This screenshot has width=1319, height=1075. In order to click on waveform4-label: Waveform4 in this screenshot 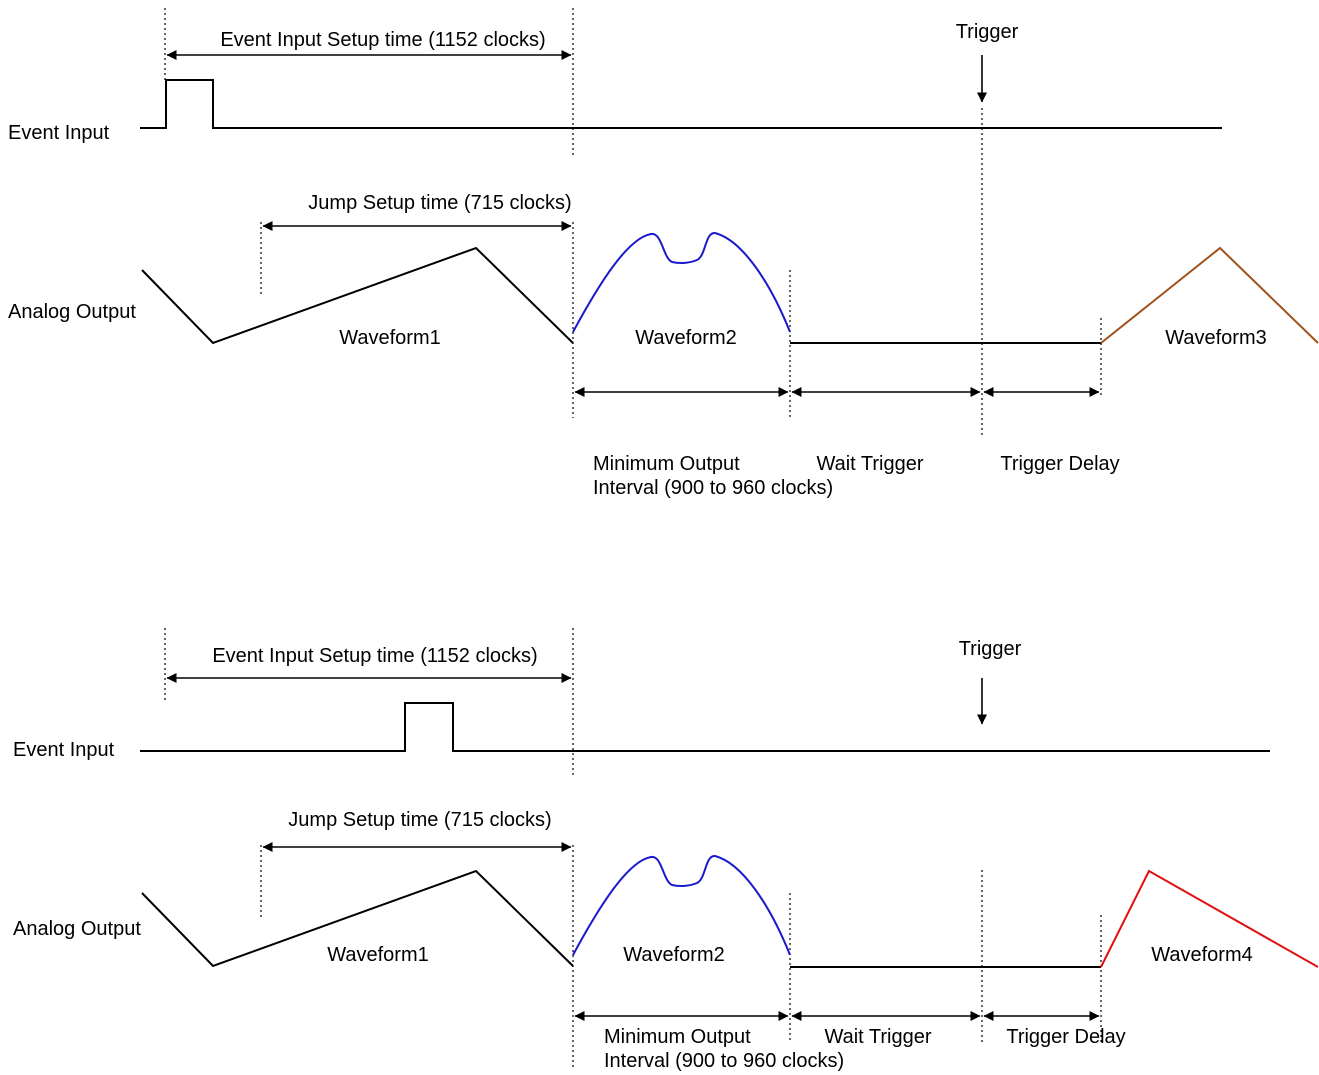, I will do `click(1202, 955)`.